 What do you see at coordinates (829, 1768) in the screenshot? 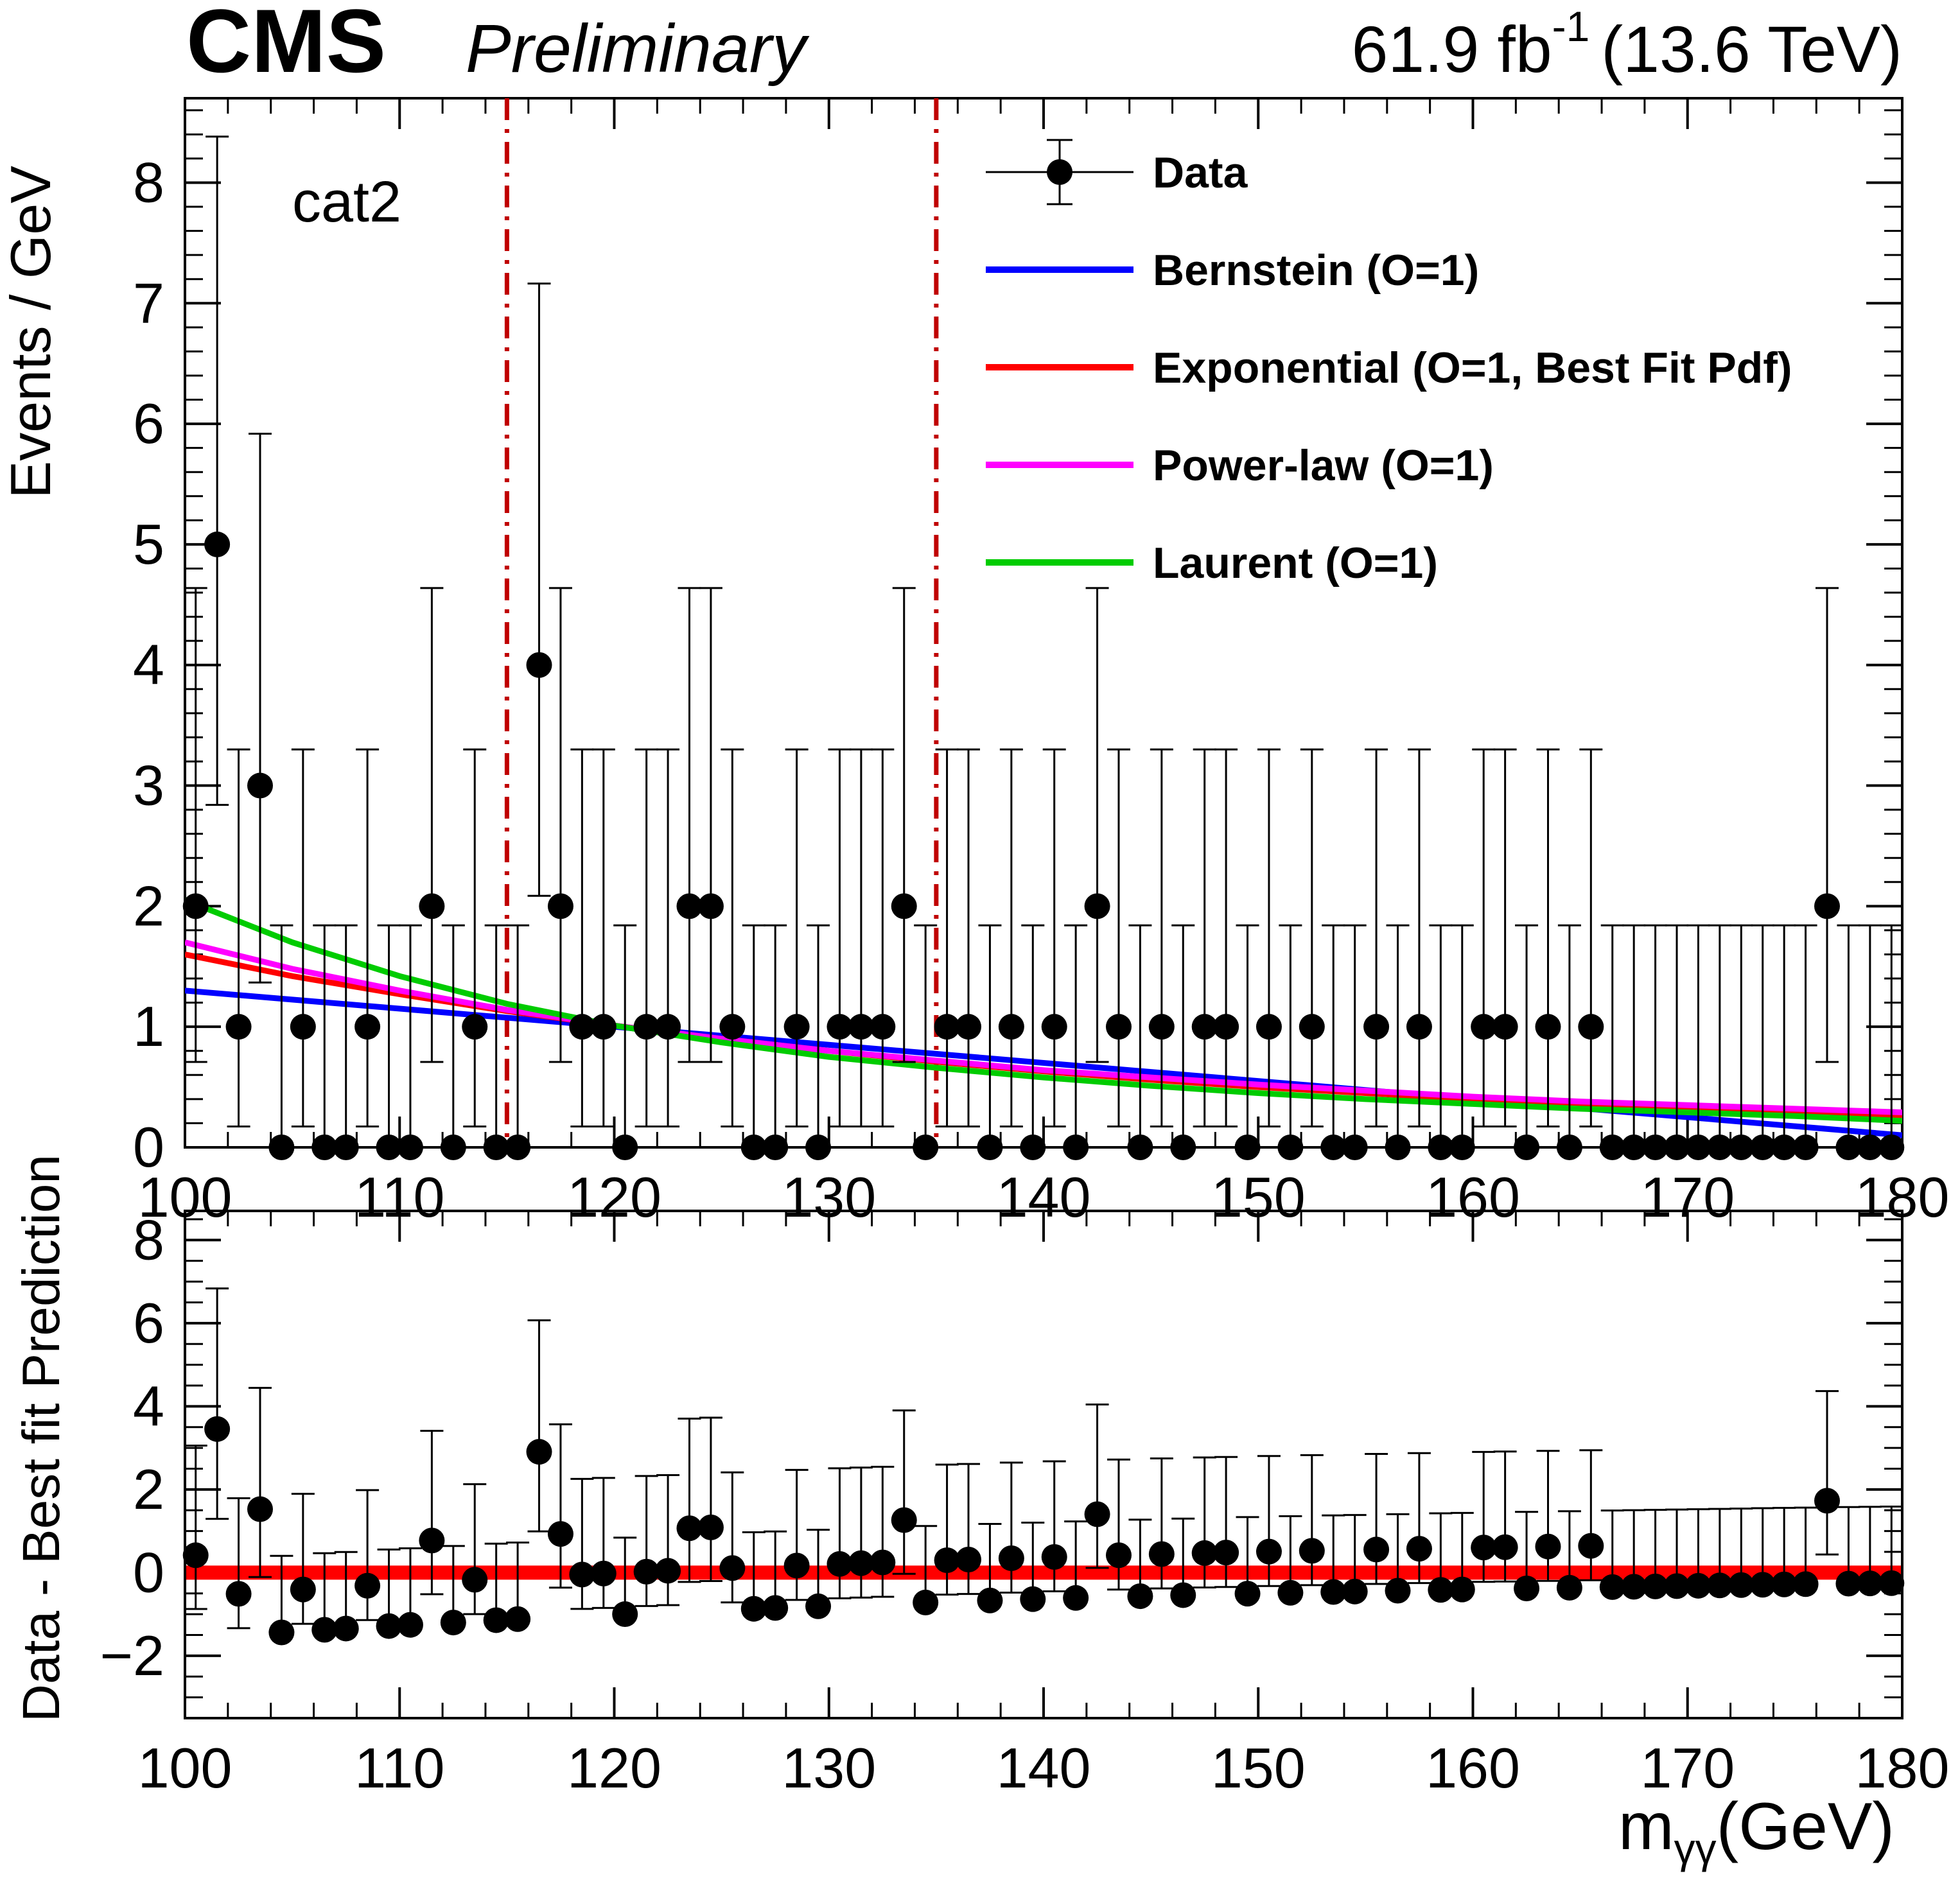
I see `ratio-x-tick-label: 130` at bounding box center [829, 1768].